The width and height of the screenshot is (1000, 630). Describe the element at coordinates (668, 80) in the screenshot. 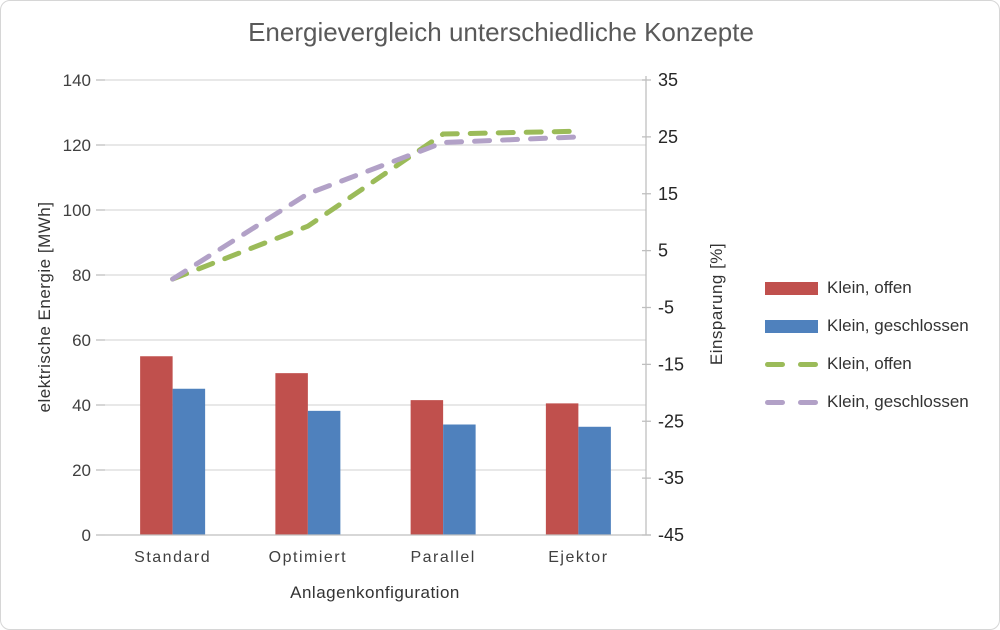

I see `right-axis-tick-label: 35` at that location.